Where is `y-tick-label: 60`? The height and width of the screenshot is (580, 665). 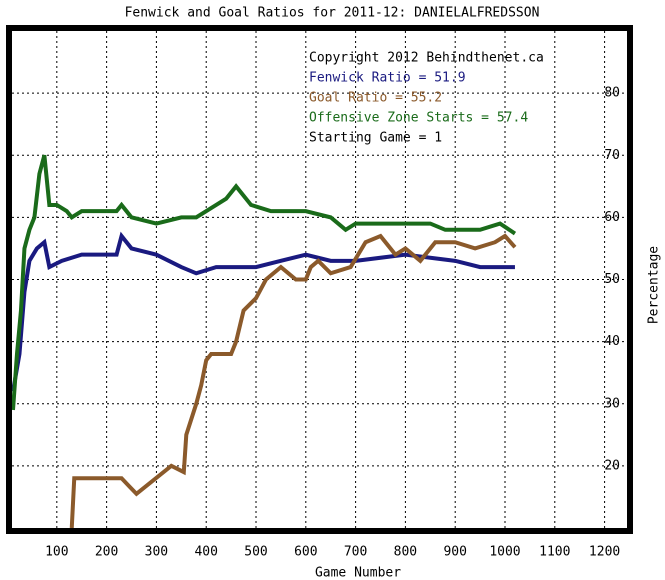 y-tick-label: 60 is located at coordinates (612, 217).